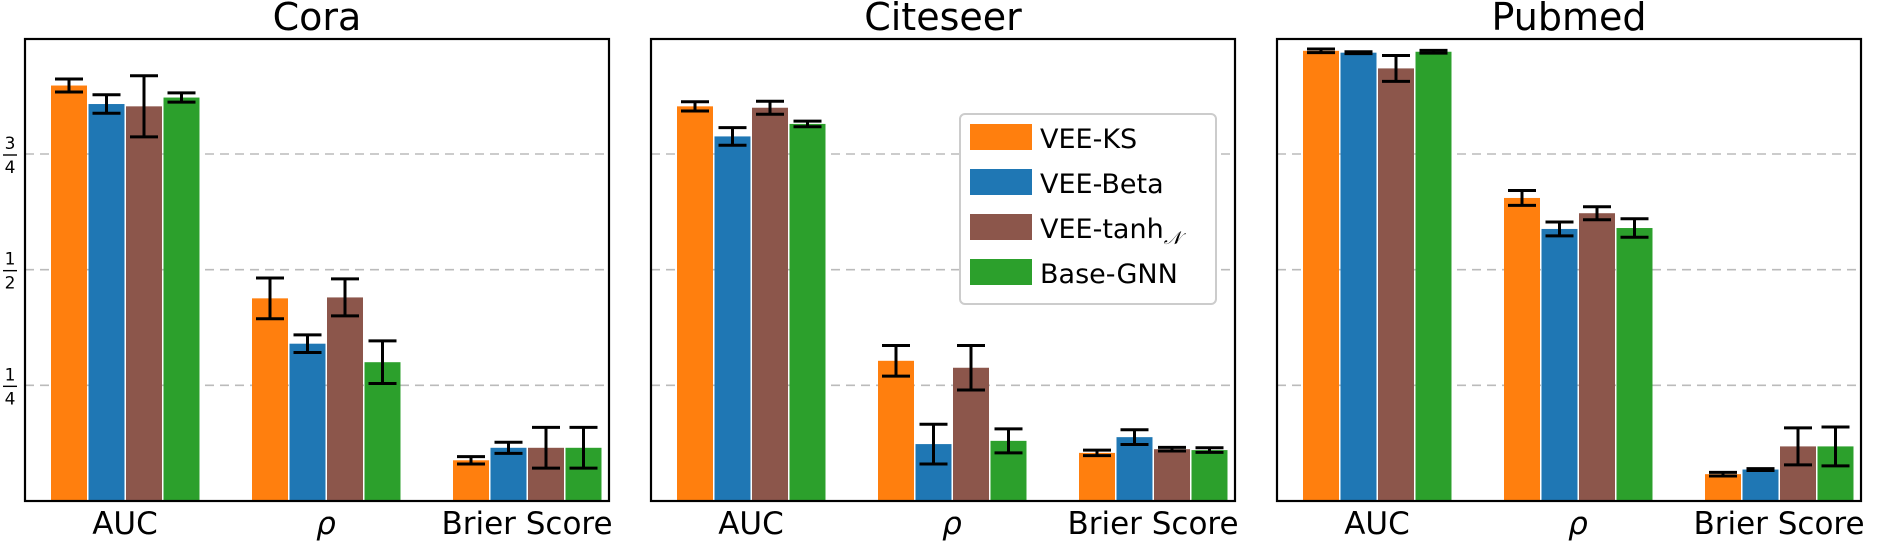  What do you see at coordinates (317, 19) in the screenshot?
I see `panel-title: Cora` at bounding box center [317, 19].